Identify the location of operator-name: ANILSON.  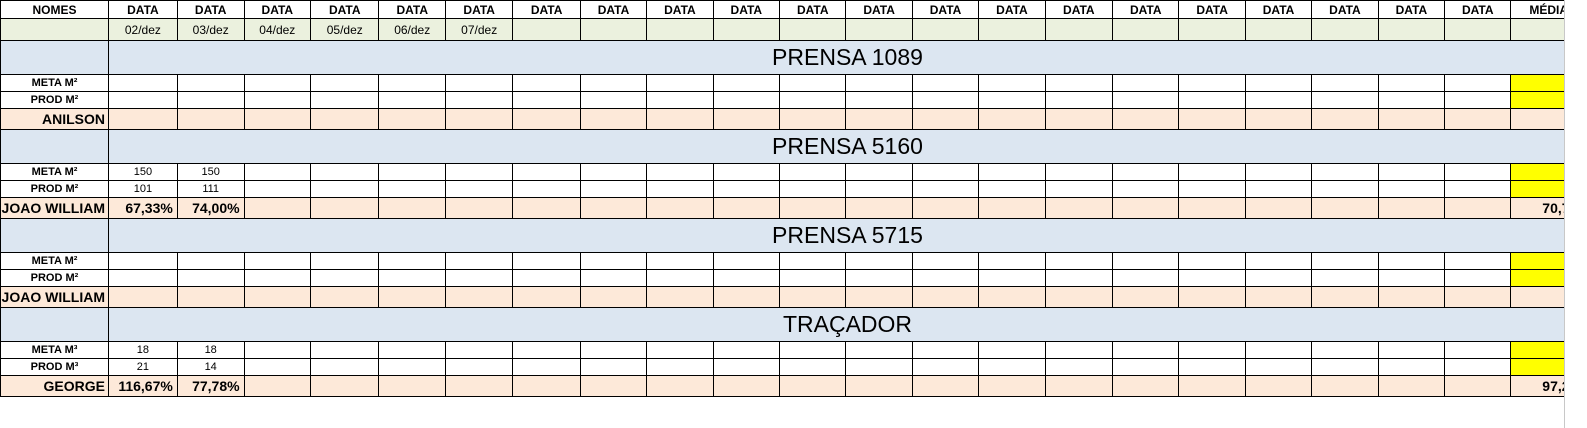
(54, 119).